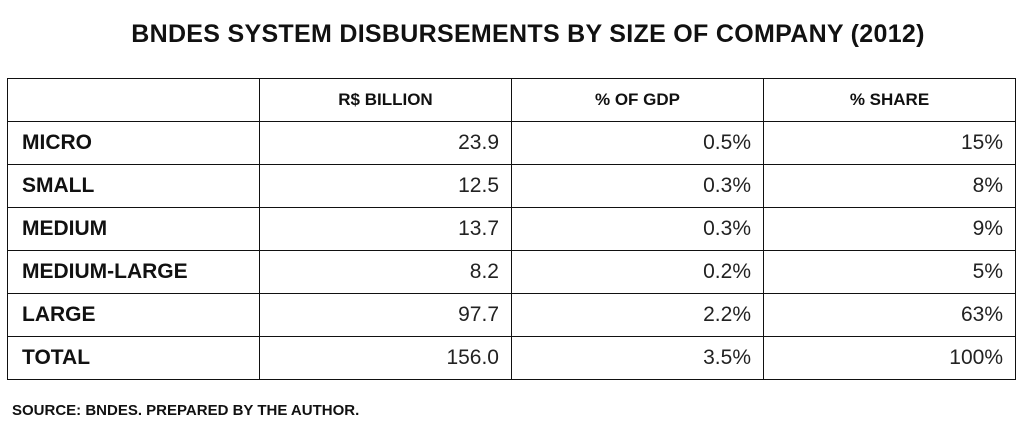 This screenshot has height=434, width=1036. I want to click on table-cell: 8.2, so click(385, 272).